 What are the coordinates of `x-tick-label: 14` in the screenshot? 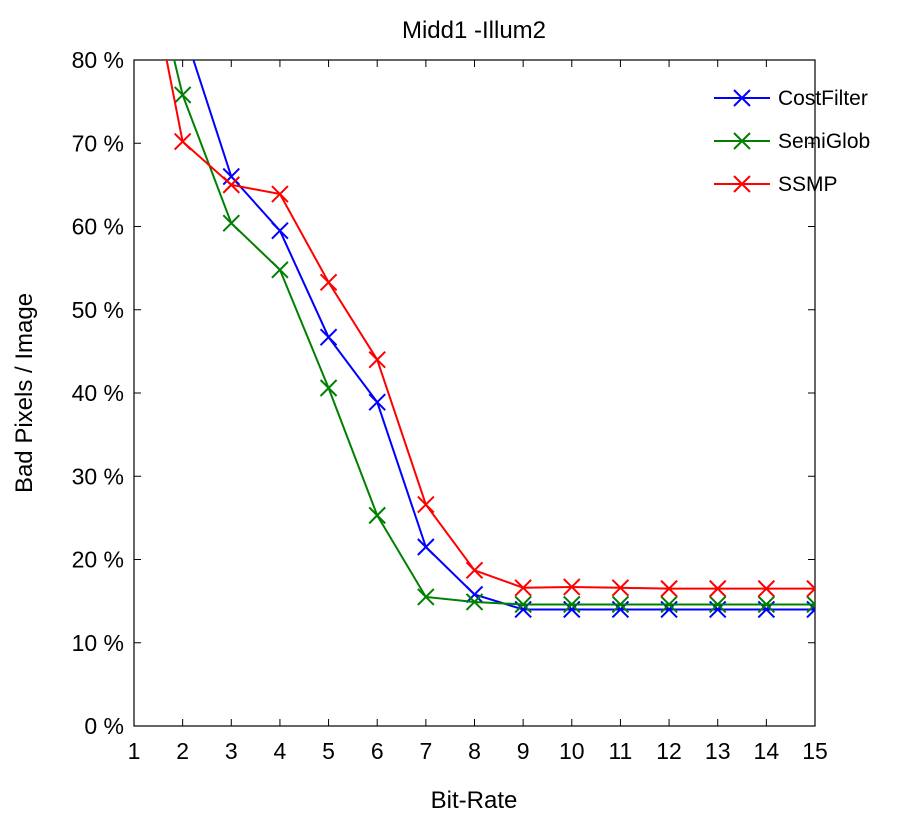 It's located at (767, 751).